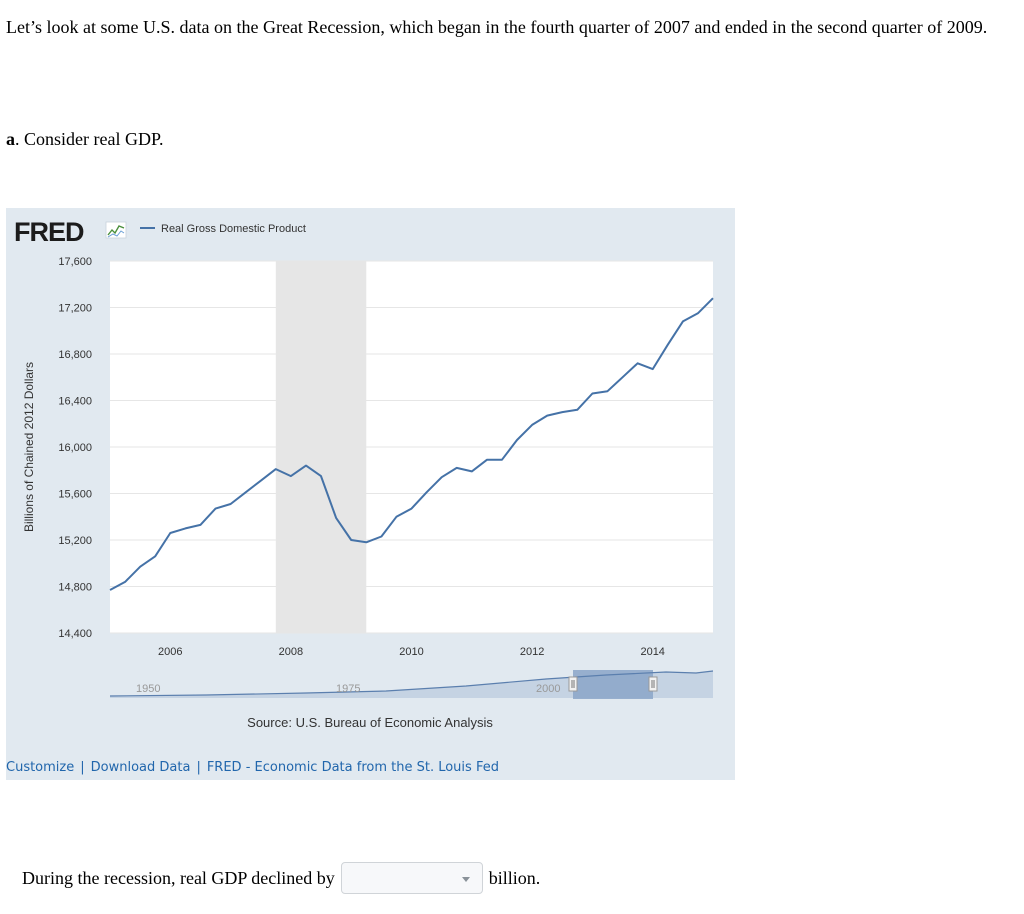 The width and height of the screenshot is (1024, 914). What do you see at coordinates (75, 541) in the screenshot?
I see `y-tick-label: 15,200` at bounding box center [75, 541].